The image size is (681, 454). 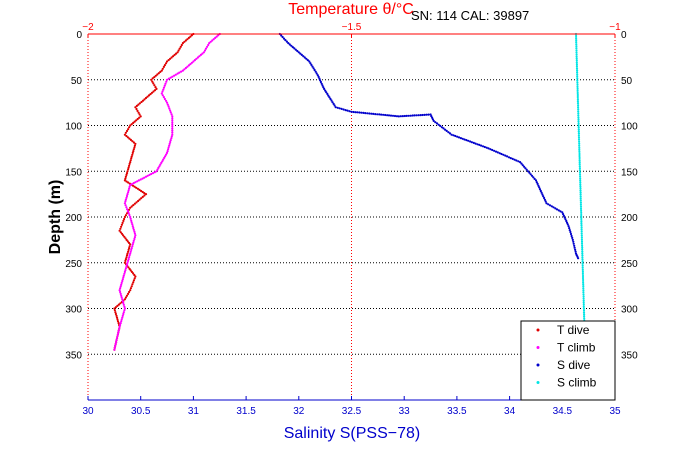 I want to click on x-tick-label-2: 31, so click(x=194, y=411).